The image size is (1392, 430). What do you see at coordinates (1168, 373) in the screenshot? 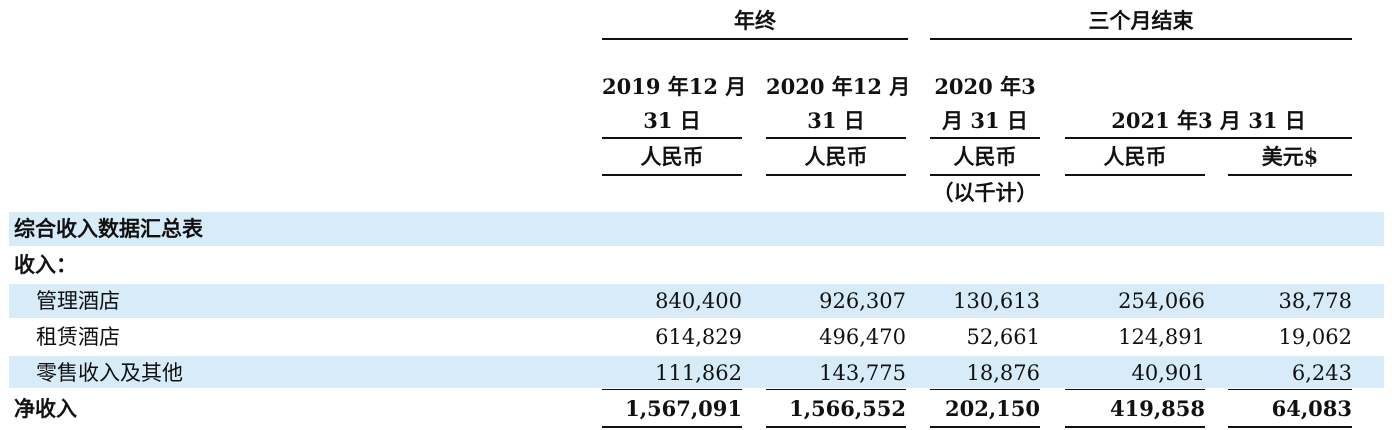
I see `table-cell: 40,901` at bounding box center [1168, 373].